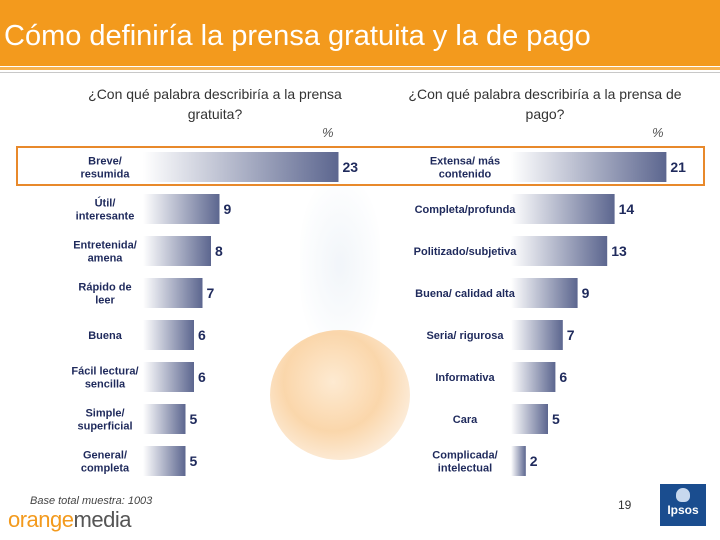  Describe the element at coordinates (106, 175) in the screenshot. I see `left-category-label-0-1: resumida` at that location.